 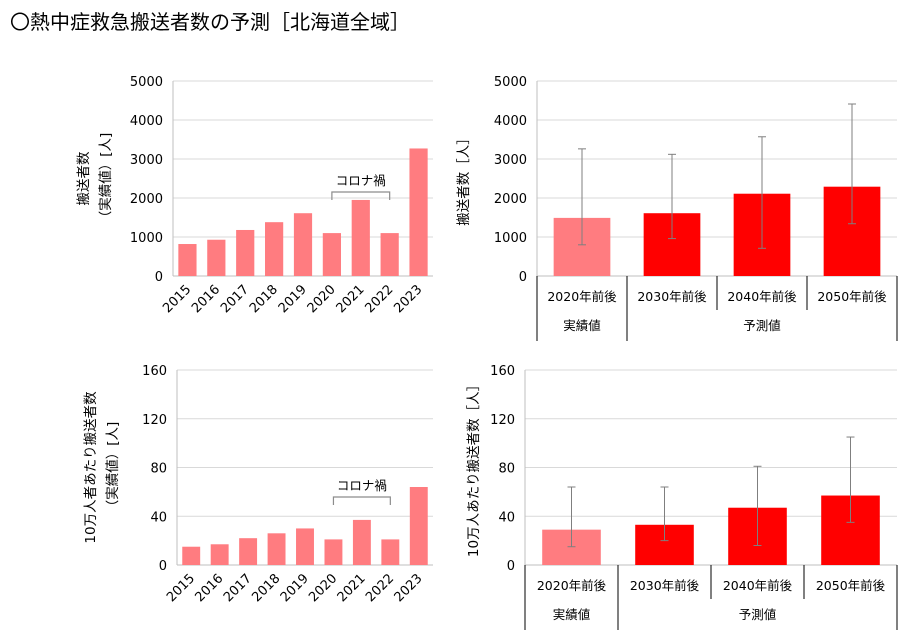 What do you see at coordinates (91, 467) in the screenshot?
I see `y-axis-label: 10万人者あたり搬送者数` at bounding box center [91, 467].